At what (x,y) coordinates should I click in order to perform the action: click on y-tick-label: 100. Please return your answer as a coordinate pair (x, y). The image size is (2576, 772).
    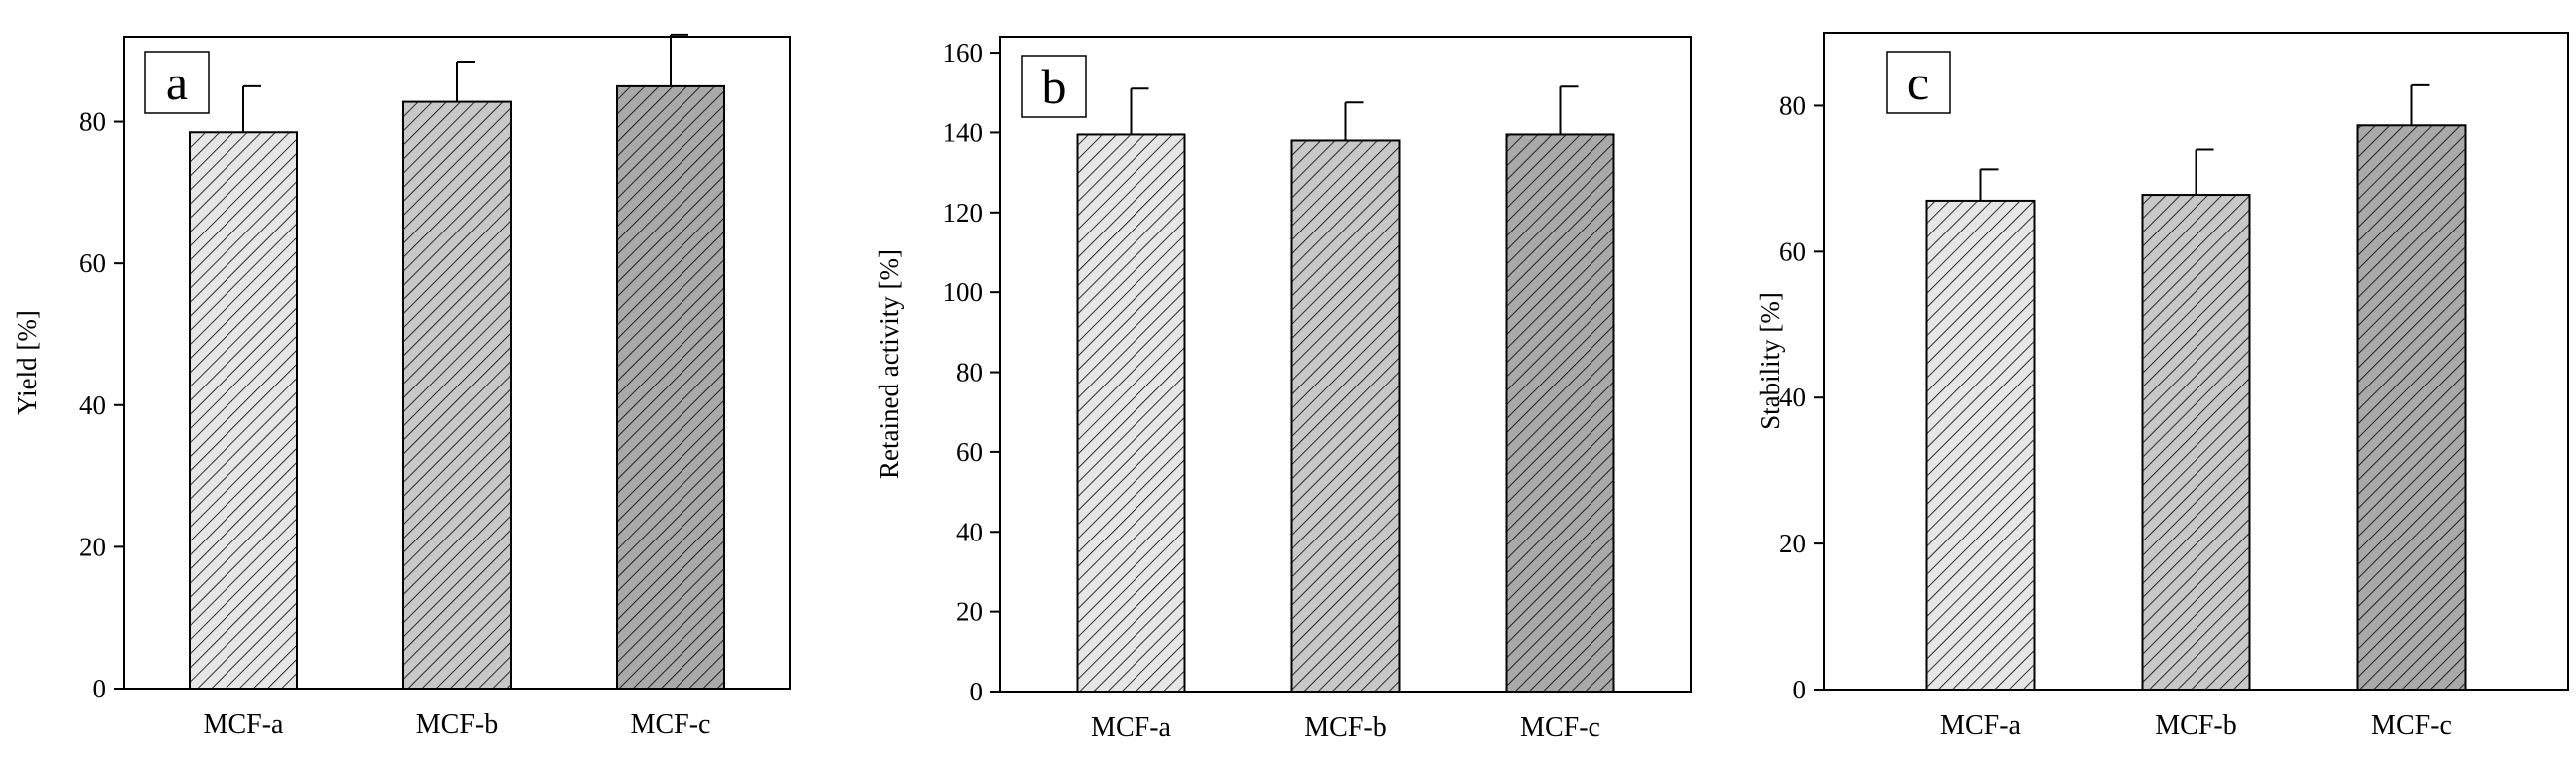
    Looking at the image, I should click on (963, 292).